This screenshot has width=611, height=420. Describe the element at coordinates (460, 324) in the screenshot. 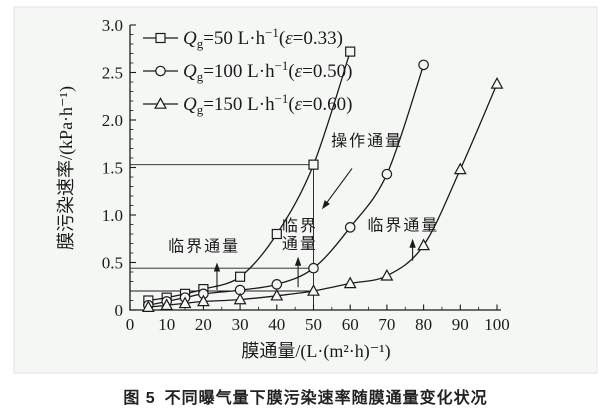

I see `x-tick-label: 90` at that location.